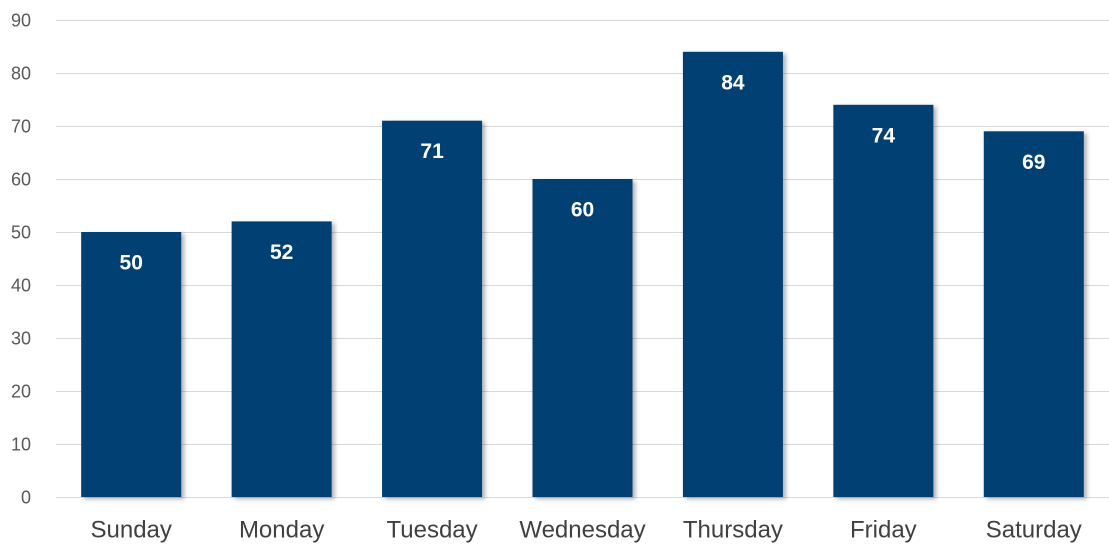 The height and width of the screenshot is (555, 1109). I want to click on y-tick-label: 0, so click(26, 498).